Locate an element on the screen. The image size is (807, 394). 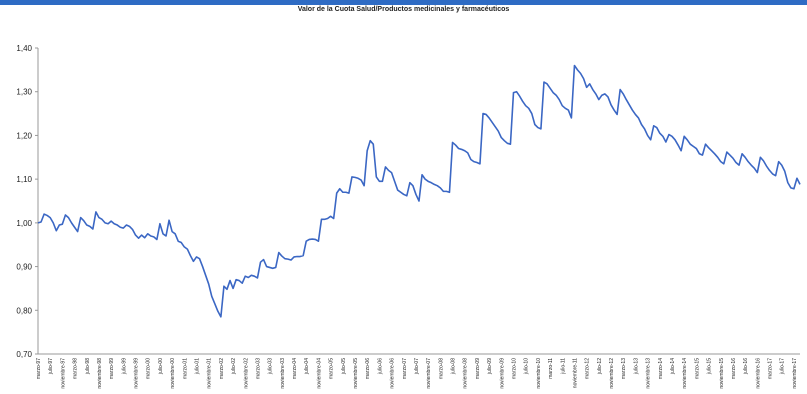
x-tick-label: noviembre-09 is located at coordinates (502, 373).